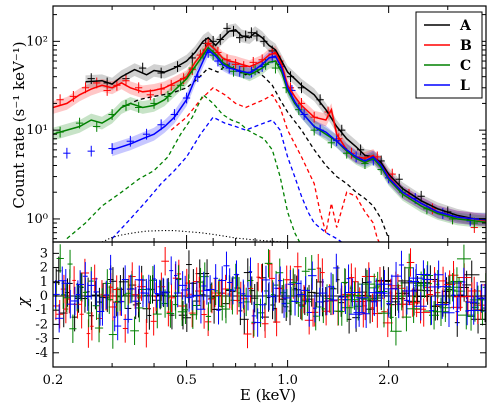 The width and height of the screenshot is (491, 410). What do you see at coordinates (53, 380) in the screenshot?
I see `x-tick-label: 0.2` at bounding box center [53, 380].